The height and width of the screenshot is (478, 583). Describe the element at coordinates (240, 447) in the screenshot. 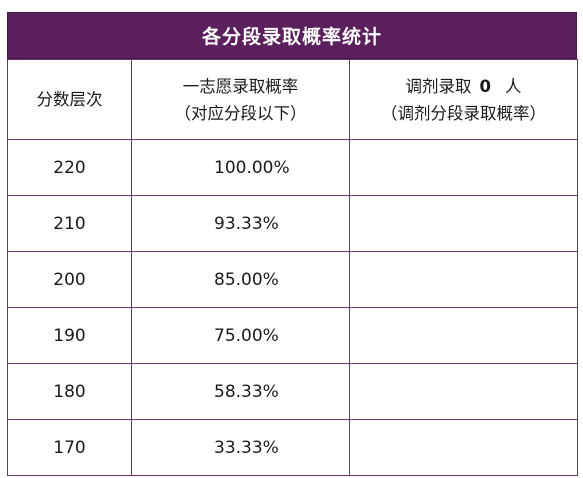

I see `rate-cell: 33.33%` at that location.